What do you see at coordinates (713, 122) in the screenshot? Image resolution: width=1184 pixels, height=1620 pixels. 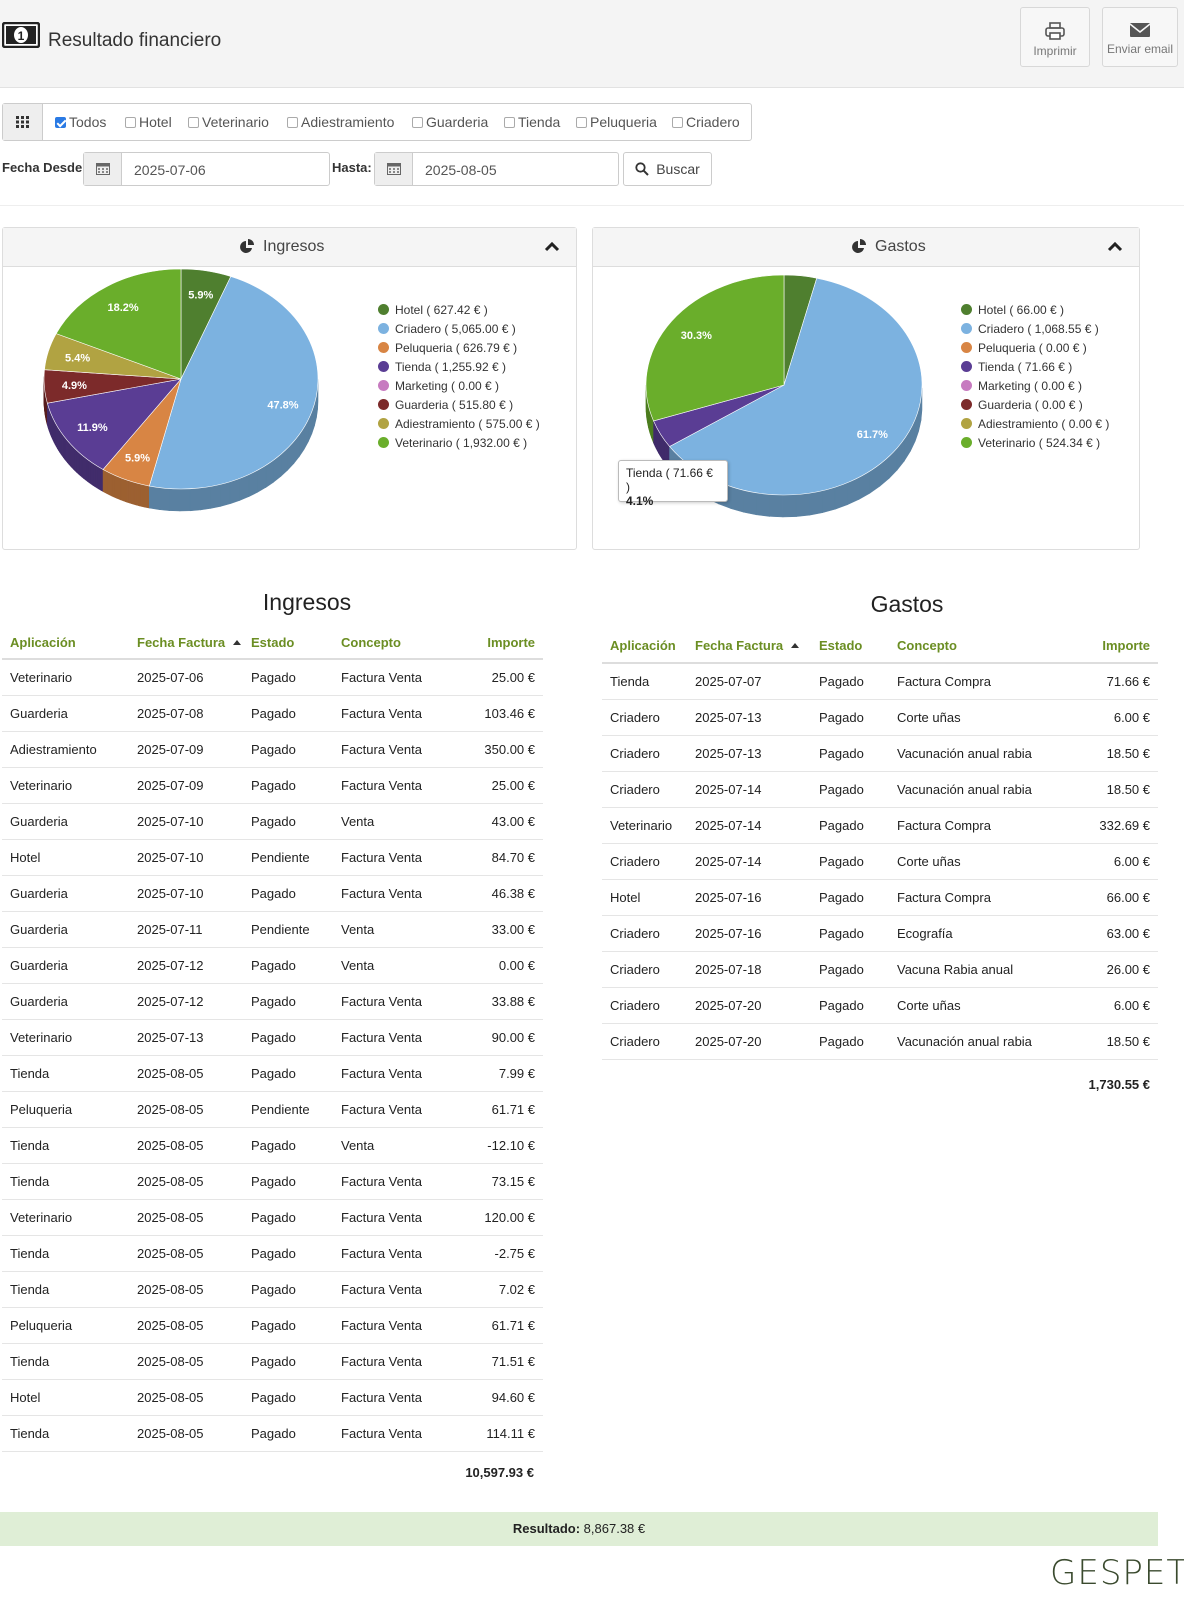 I see `filter-label: Criadero` at bounding box center [713, 122].